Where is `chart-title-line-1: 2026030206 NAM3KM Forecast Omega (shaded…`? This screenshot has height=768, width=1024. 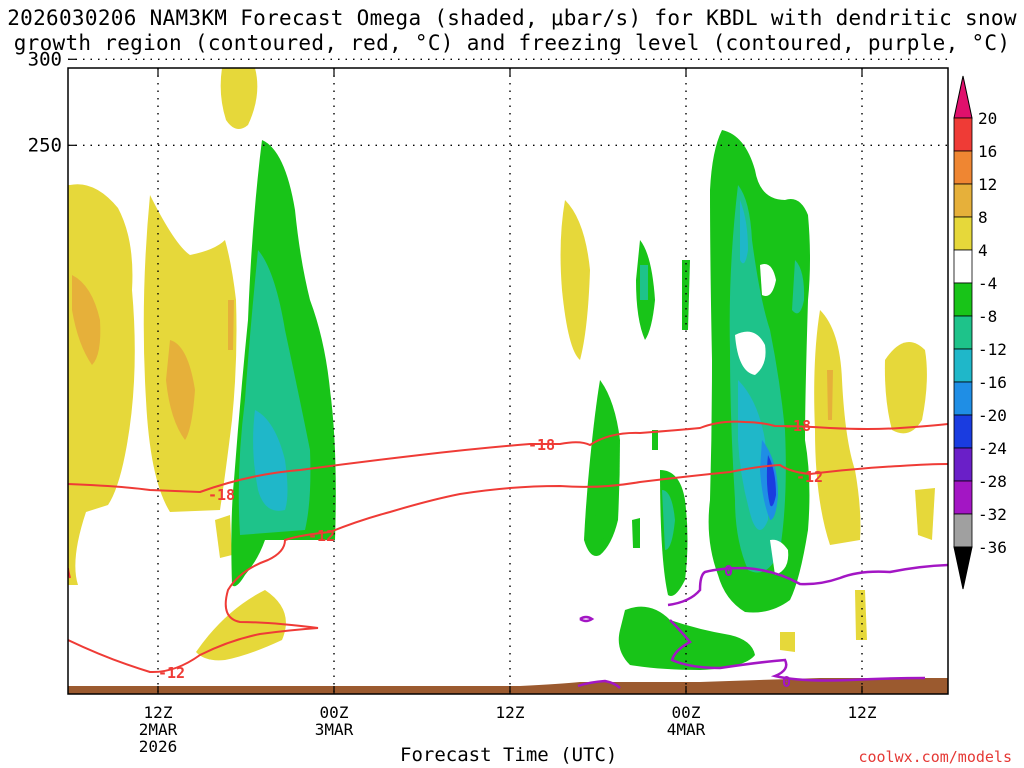 chart-title-line-1: 2026030206 NAM3KM Forecast Omega (shaded… is located at coordinates (512, 18).